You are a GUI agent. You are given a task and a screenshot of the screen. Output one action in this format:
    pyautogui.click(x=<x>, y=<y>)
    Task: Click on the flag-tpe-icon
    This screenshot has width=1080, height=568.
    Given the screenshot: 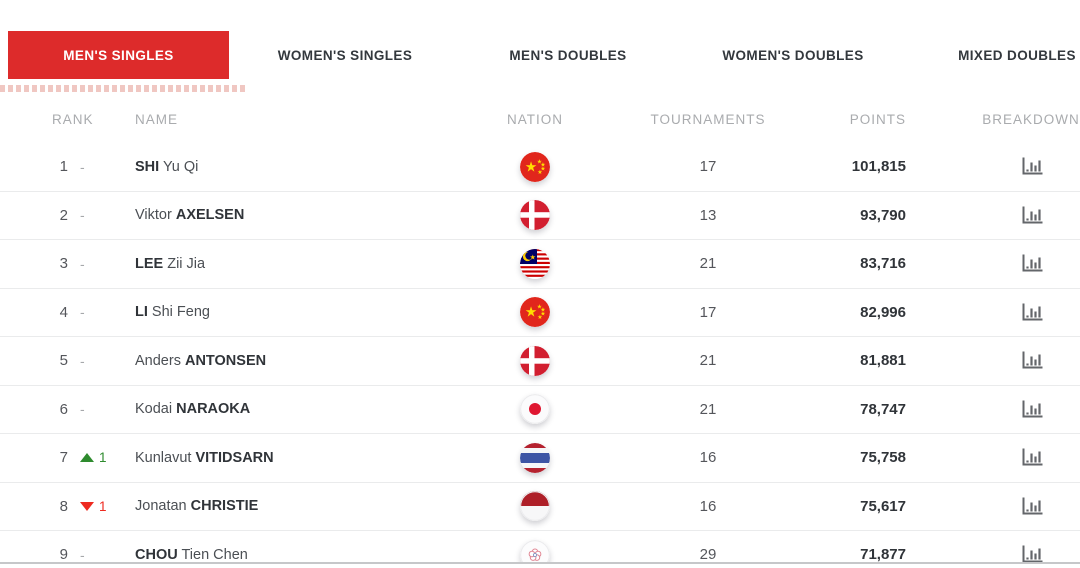 What is the action you would take?
    pyautogui.click(x=535, y=550)
    